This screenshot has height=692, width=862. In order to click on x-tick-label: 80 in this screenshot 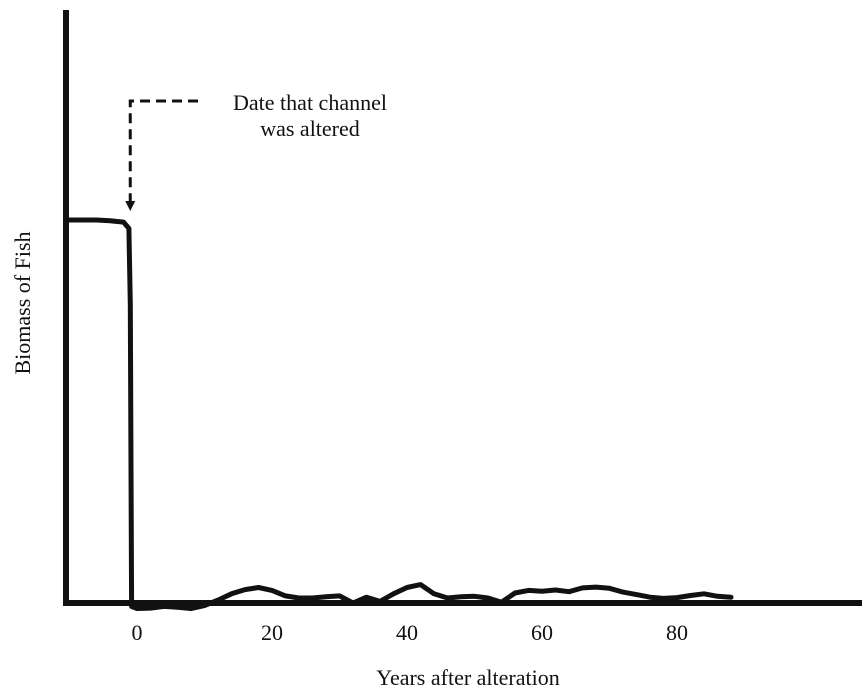, I will do `click(677, 632)`.